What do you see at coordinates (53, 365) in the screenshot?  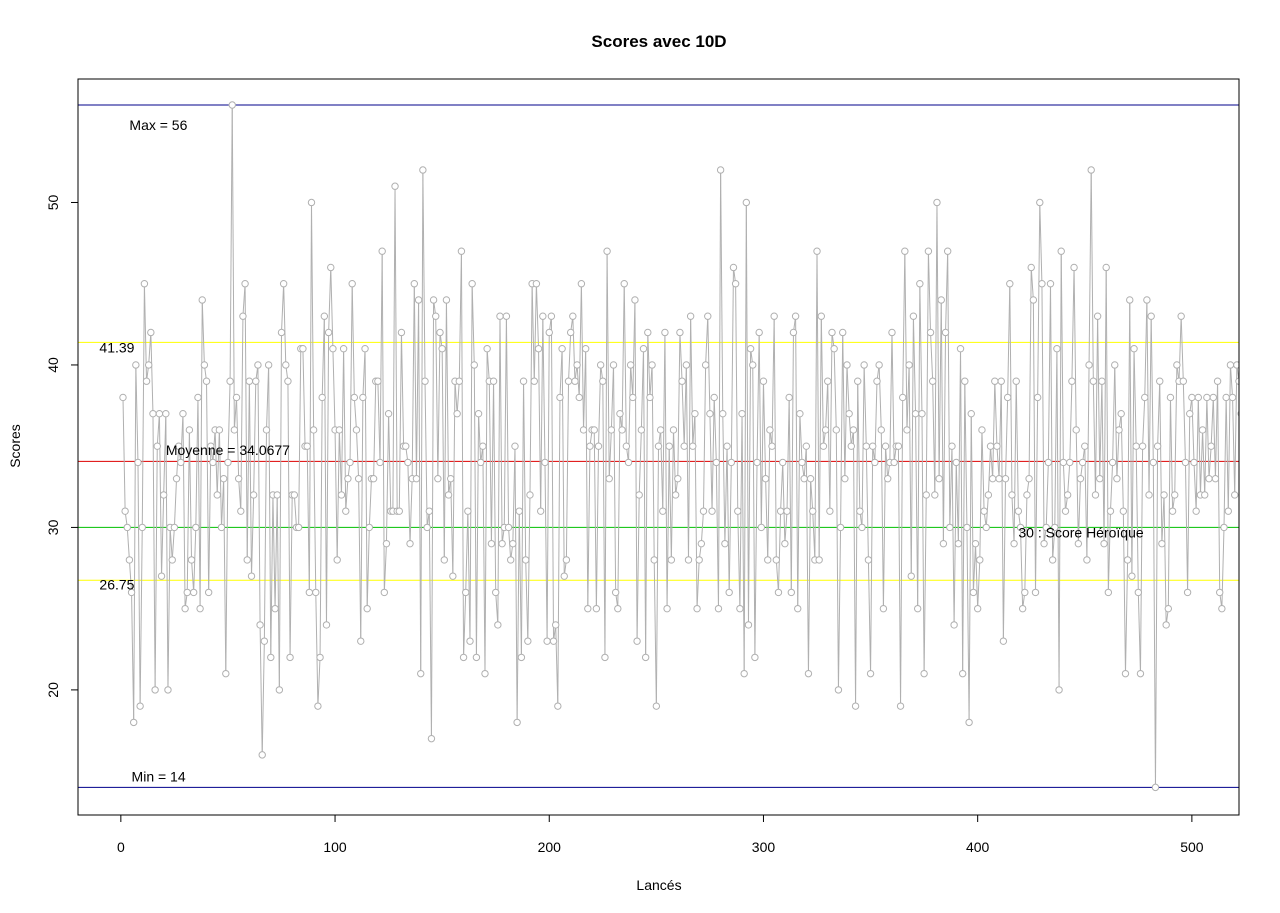 I see `y-tick-label: 40` at bounding box center [53, 365].